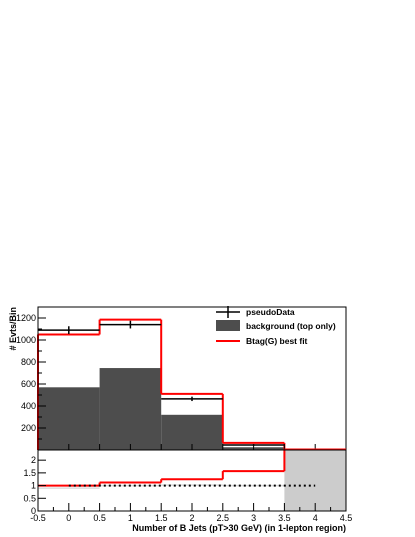  I want to click on y-tick-label: 800, so click(28, 362).